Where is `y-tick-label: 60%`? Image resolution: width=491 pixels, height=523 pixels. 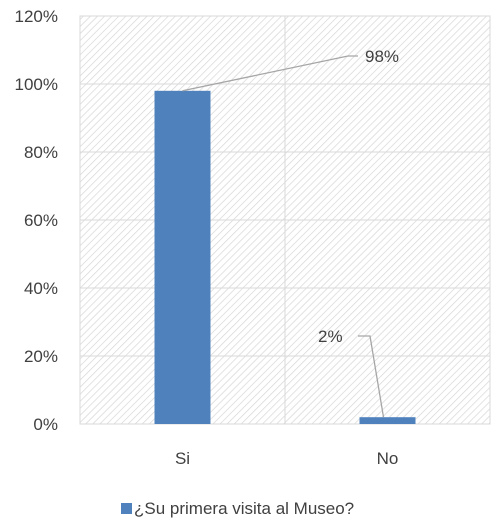
y-tick-label: 60% is located at coordinates (41, 220).